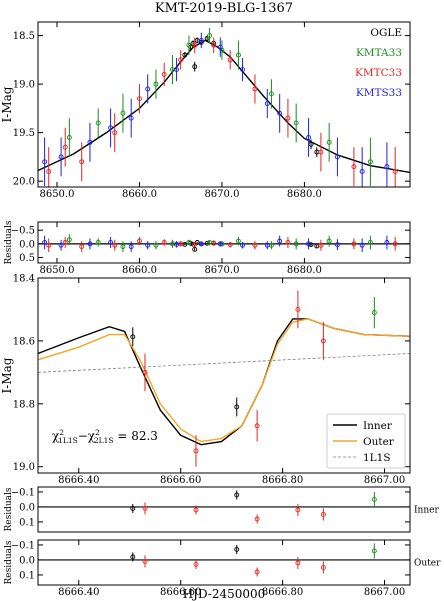 The width and height of the screenshot is (444, 601). Describe the element at coordinates (24, 36) in the screenshot. I see `y-tick-label: 18.5` at that location.